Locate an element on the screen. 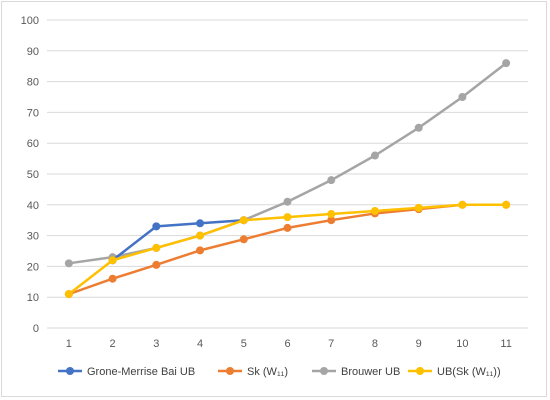  y-tick-label: 0 is located at coordinates (36, 329).